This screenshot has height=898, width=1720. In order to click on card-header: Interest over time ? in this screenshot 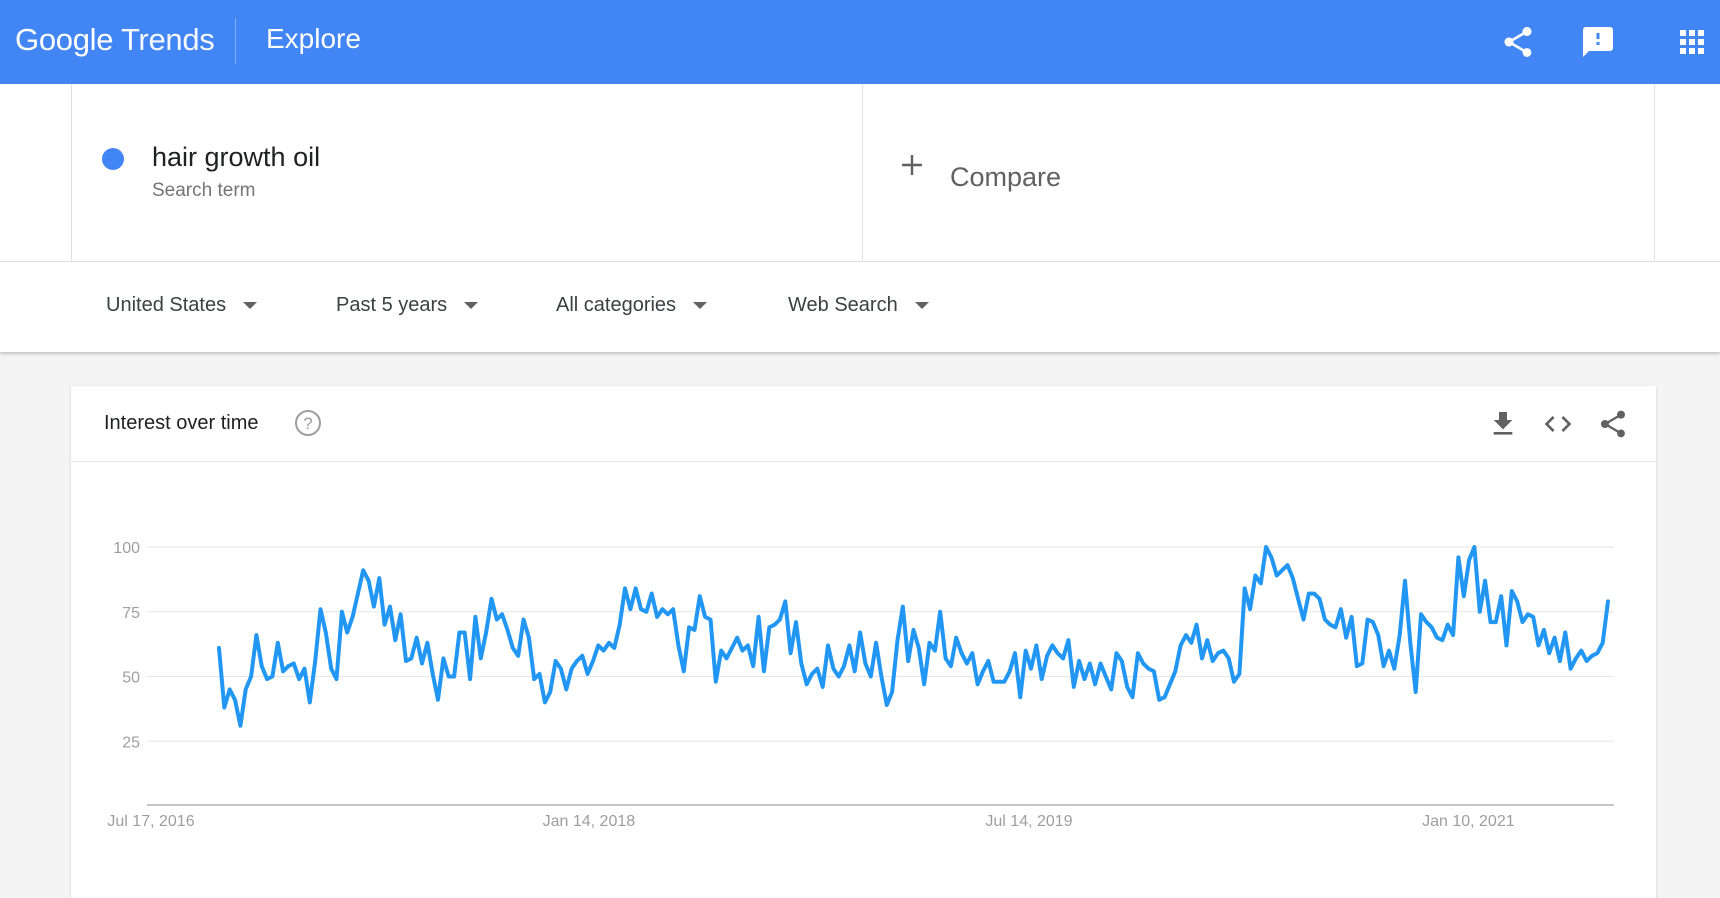, I will do `click(863, 424)`.